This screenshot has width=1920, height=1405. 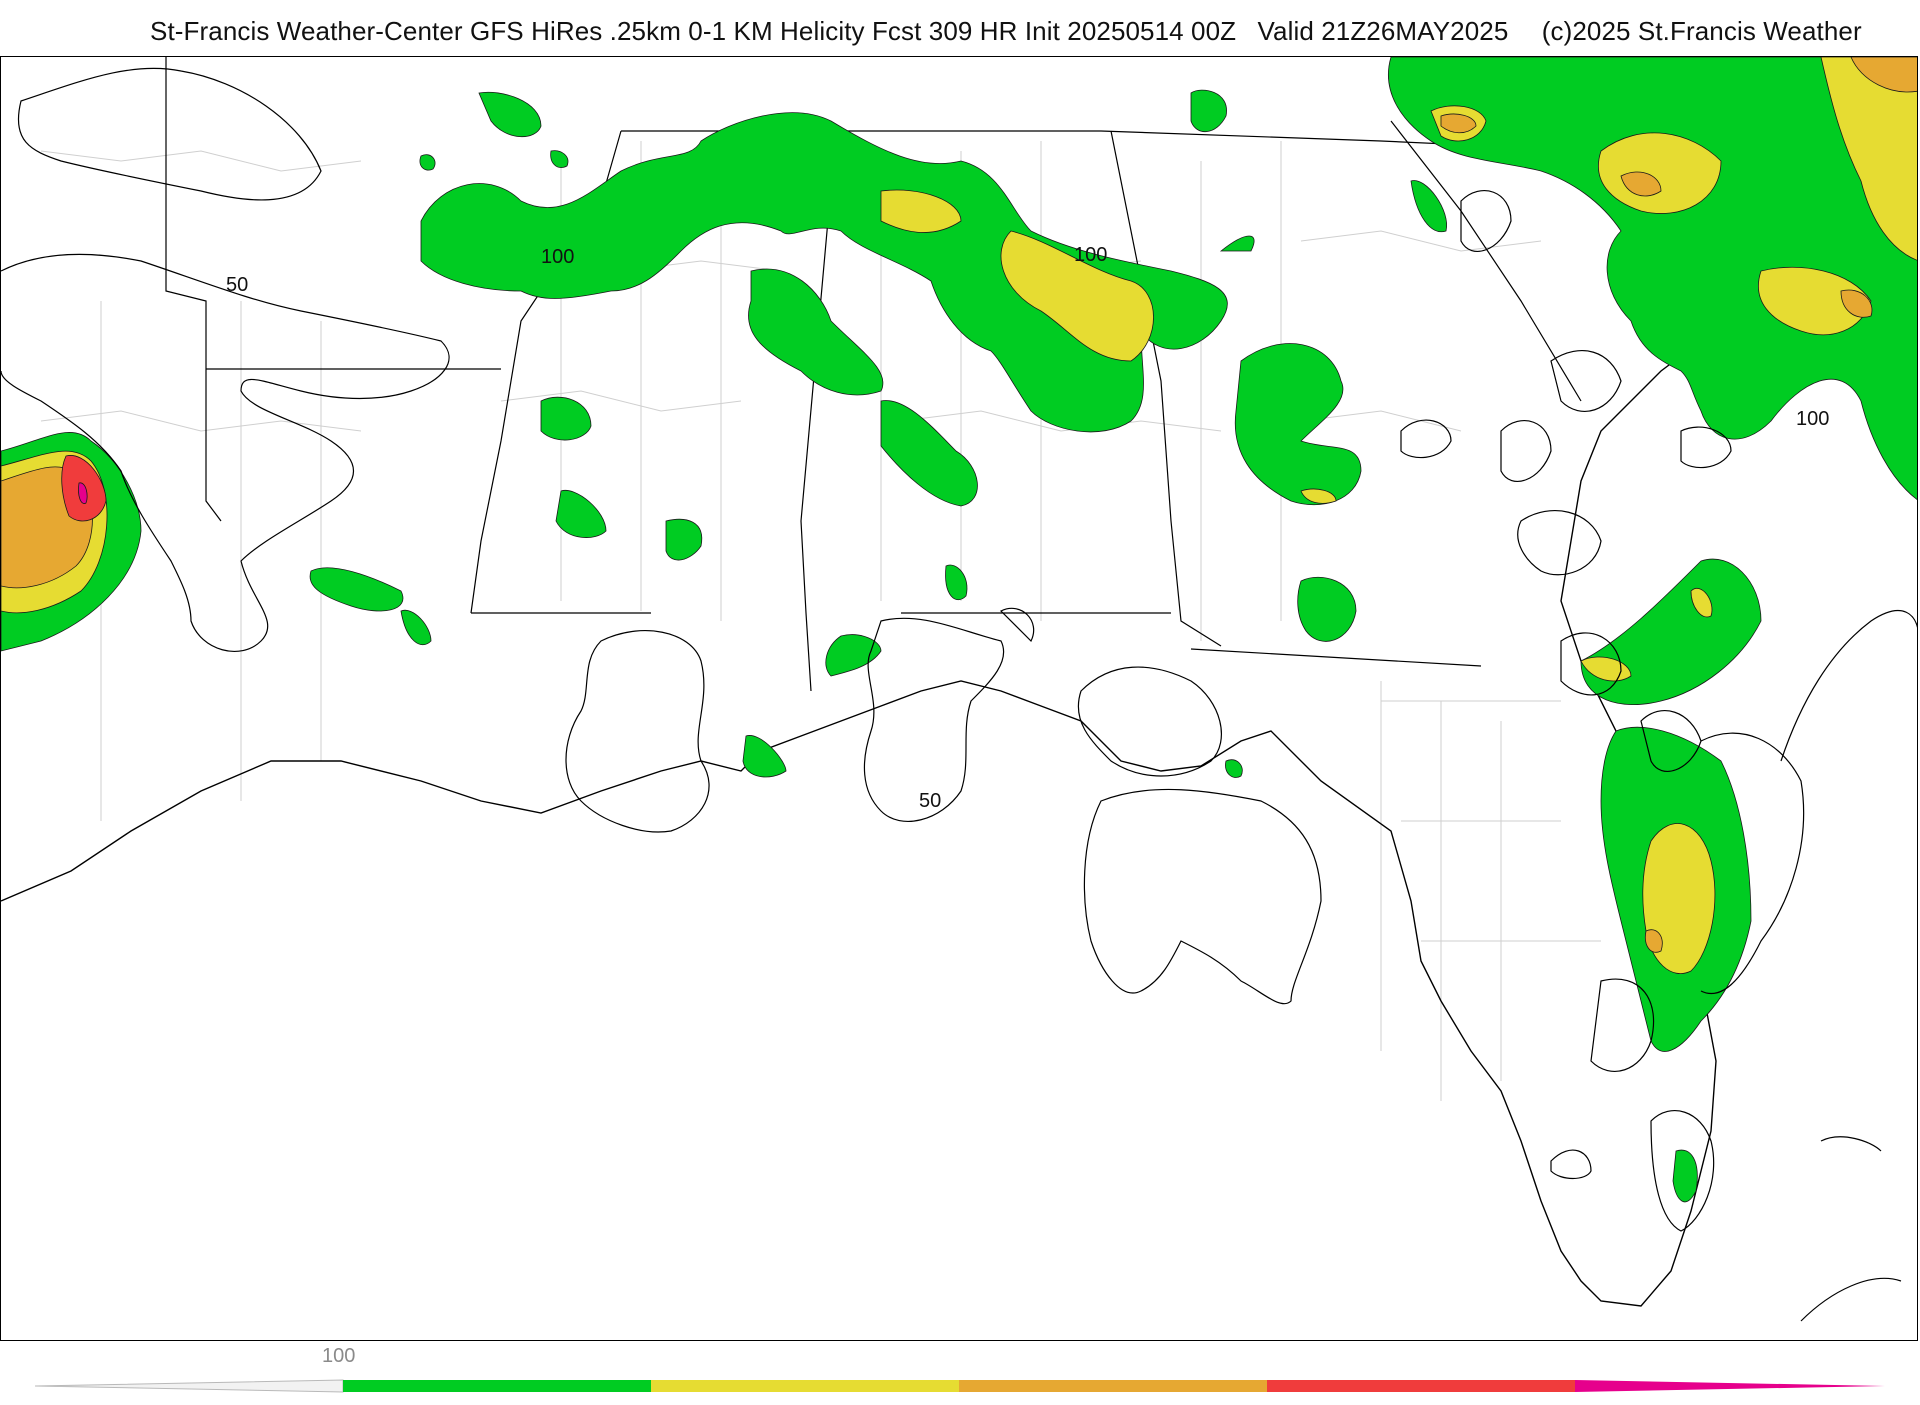 I want to click on colorbar-segment-green, so click(x=497, y=1386).